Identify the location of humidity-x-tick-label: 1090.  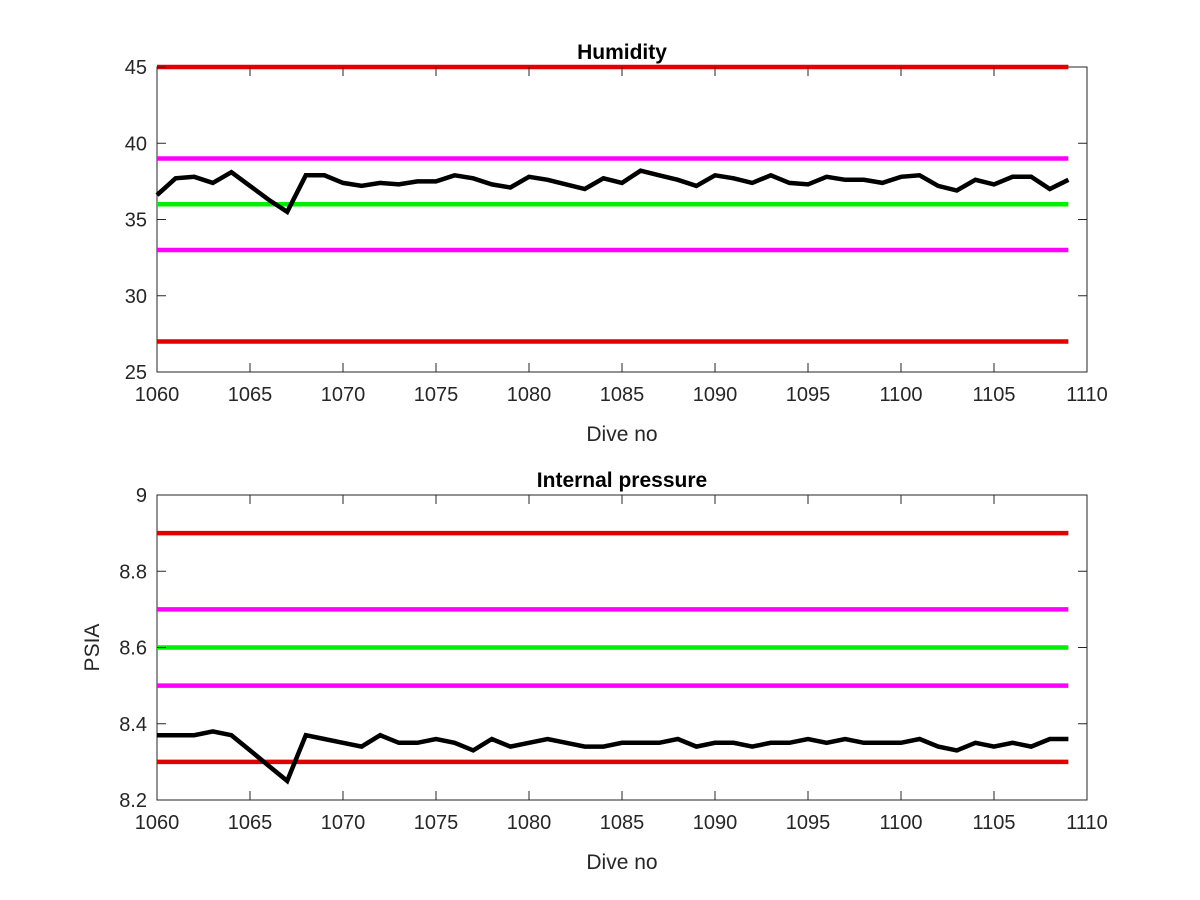
(715, 395).